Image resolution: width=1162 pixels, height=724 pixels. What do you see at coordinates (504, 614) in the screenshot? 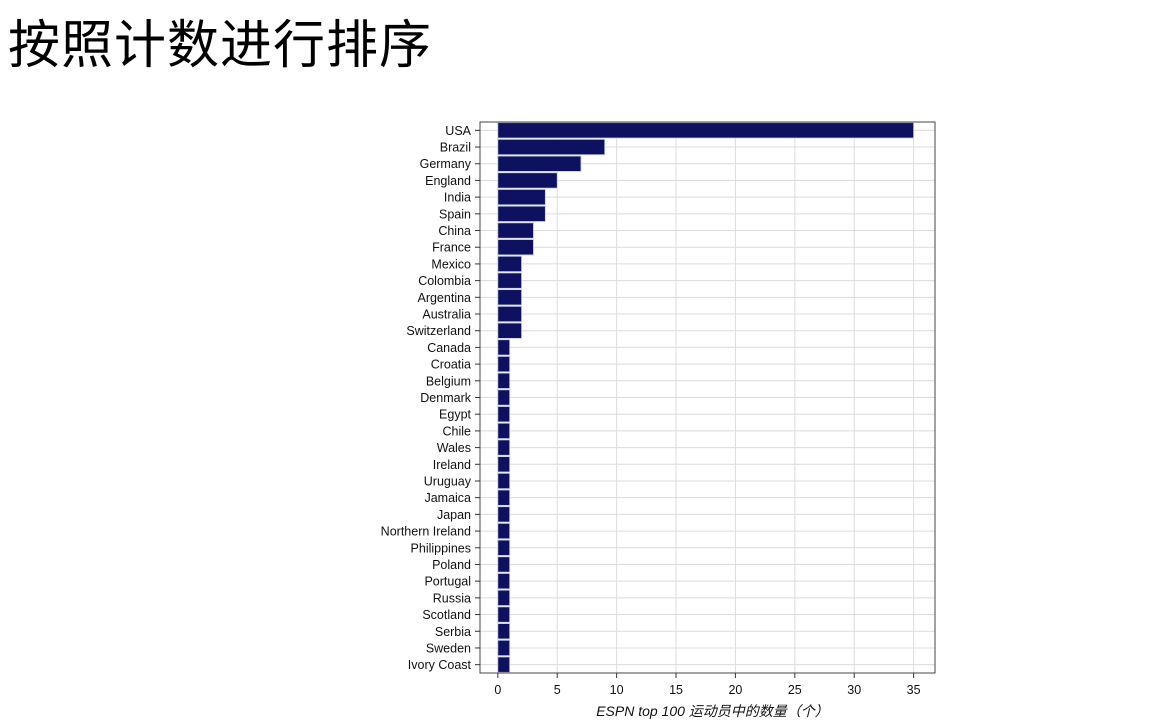
I see `bar-scotland` at bounding box center [504, 614].